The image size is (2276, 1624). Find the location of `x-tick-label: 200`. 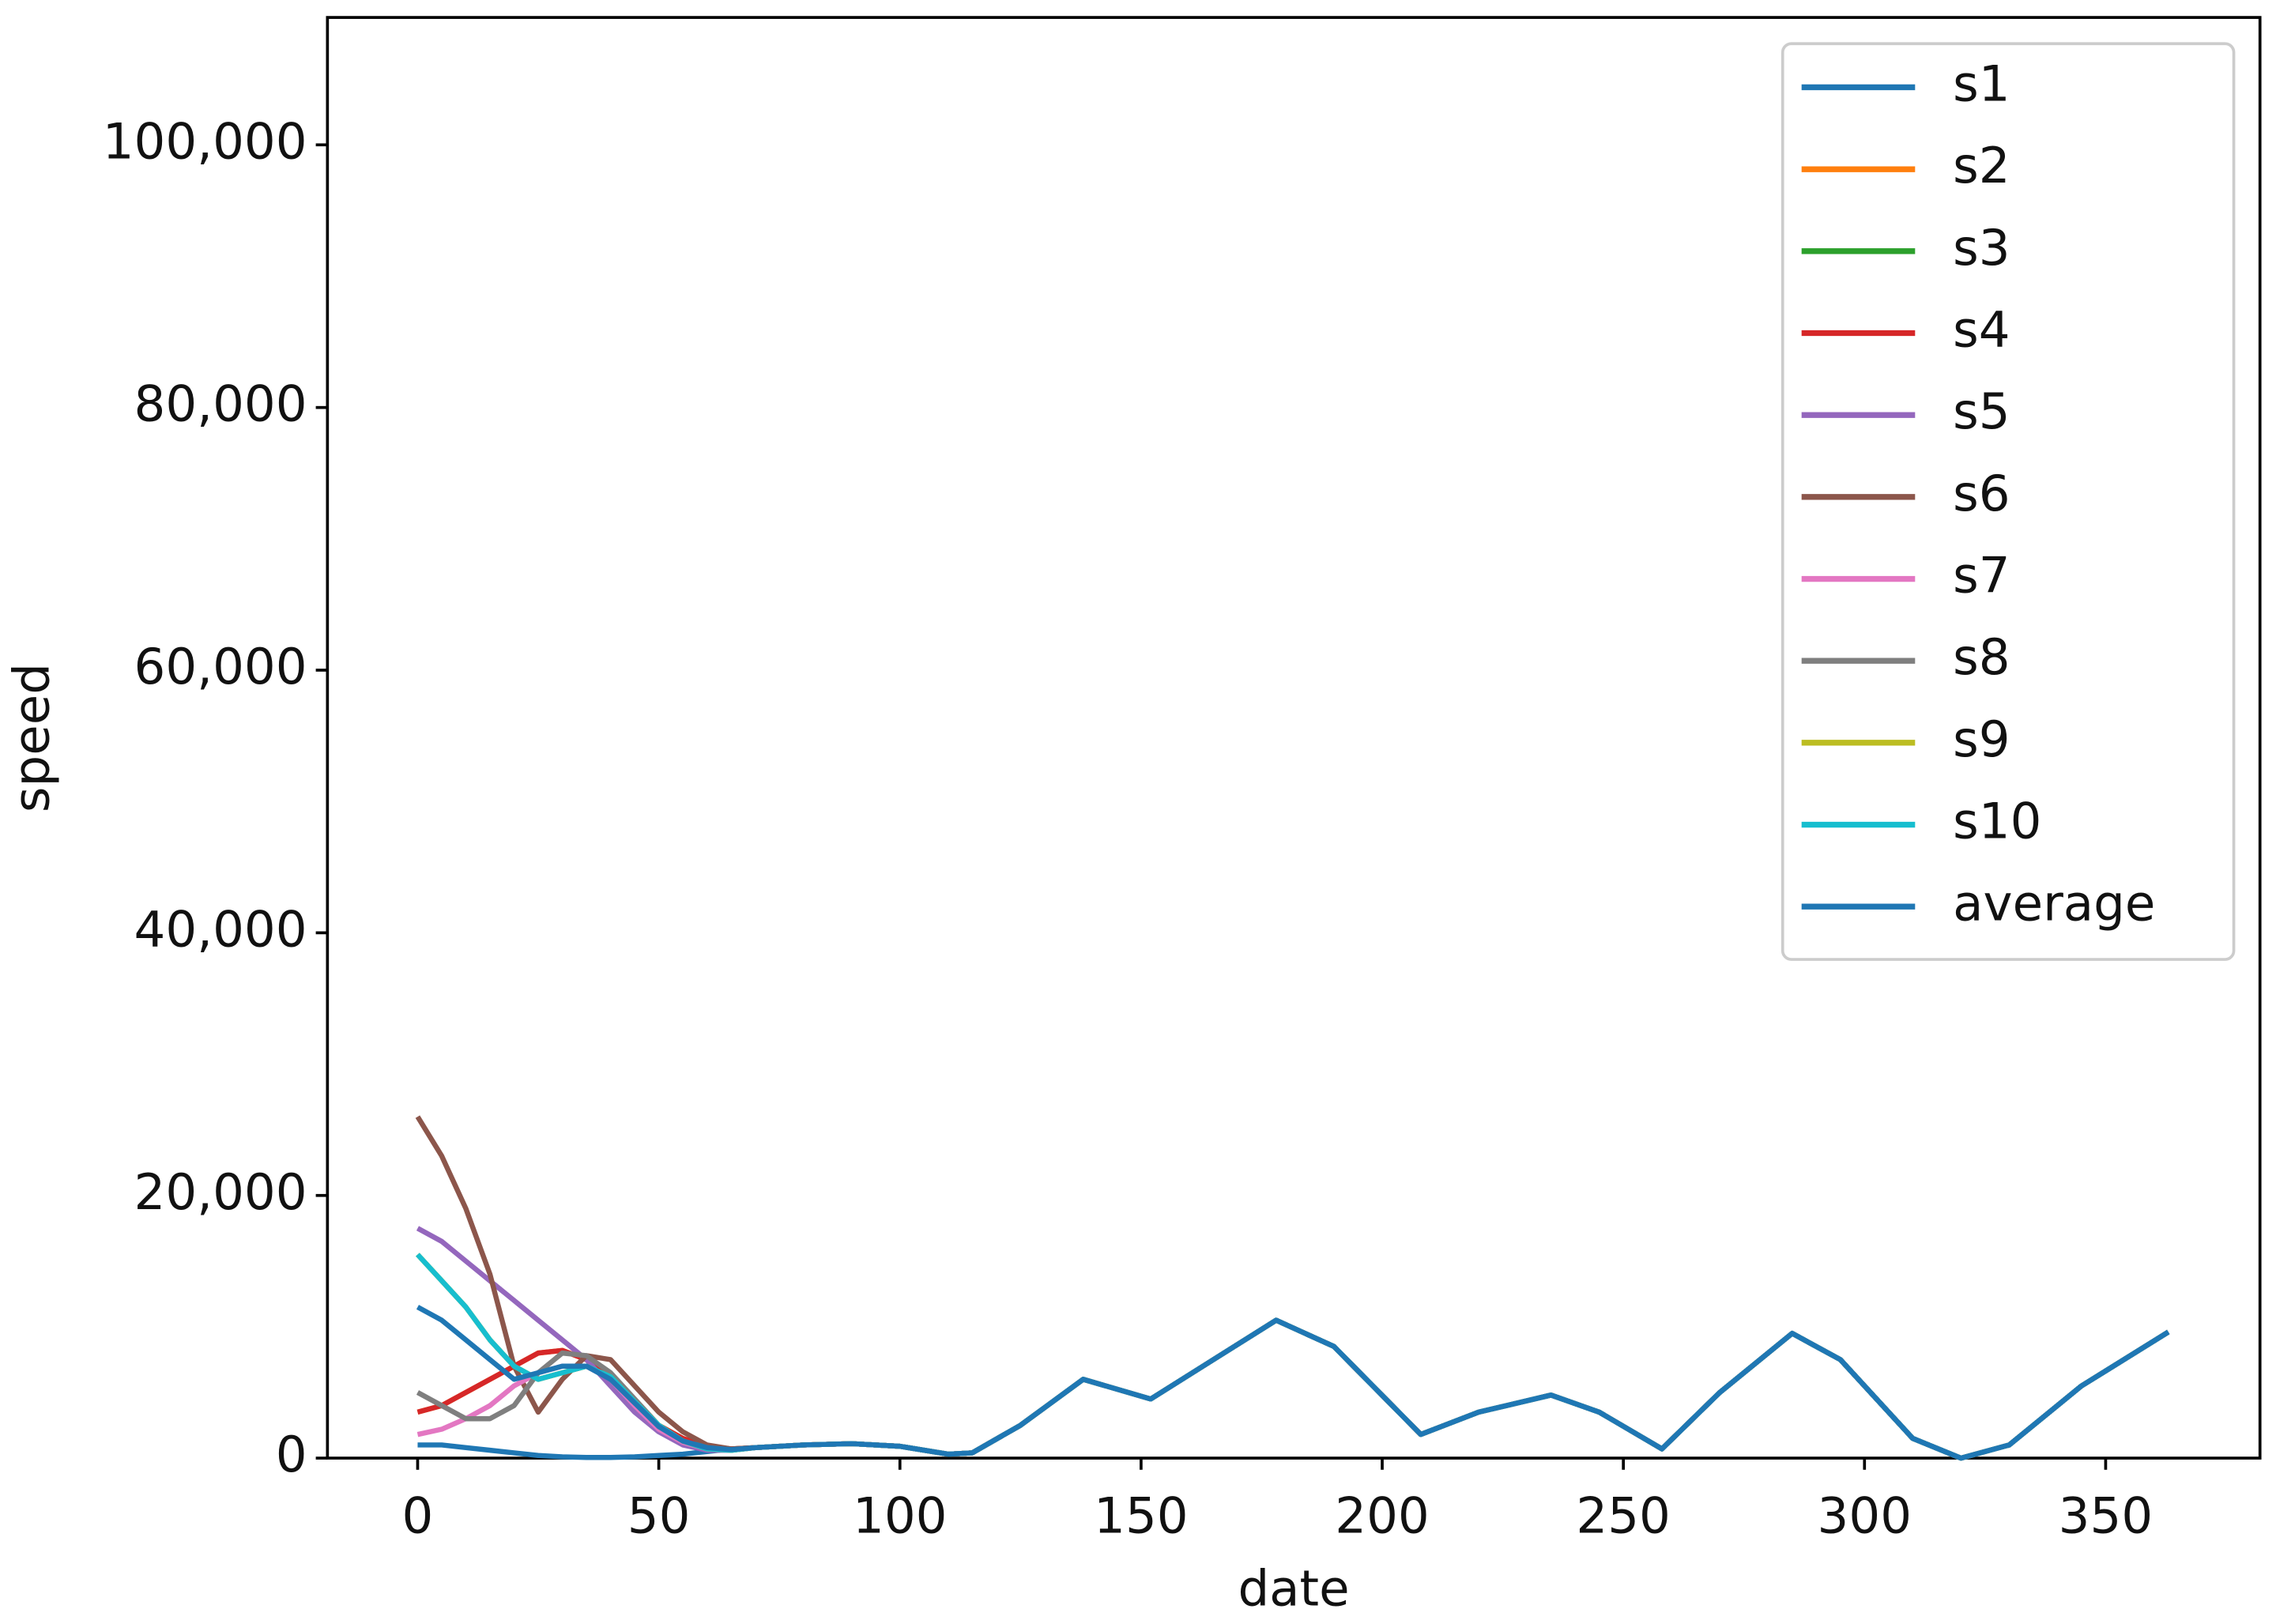

x-tick-label: 200 is located at coordinates (1382, 1515).